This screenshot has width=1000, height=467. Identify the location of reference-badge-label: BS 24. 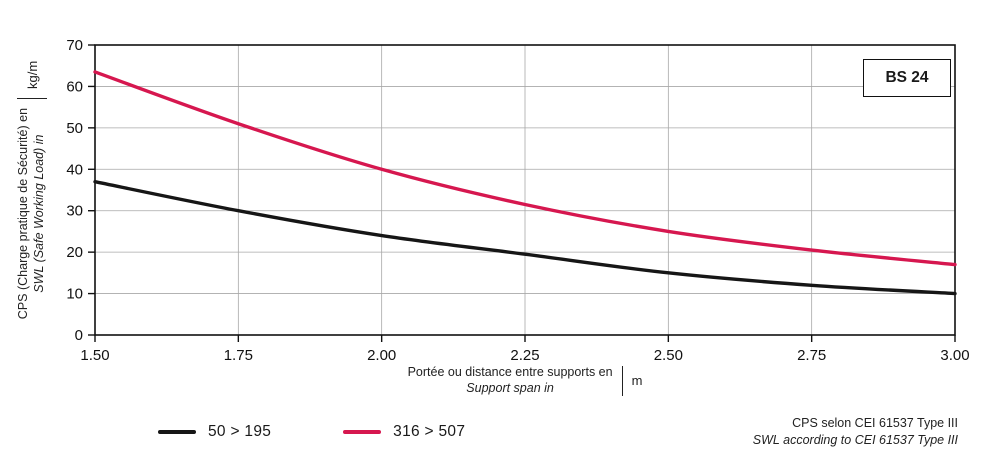
(907, 77).